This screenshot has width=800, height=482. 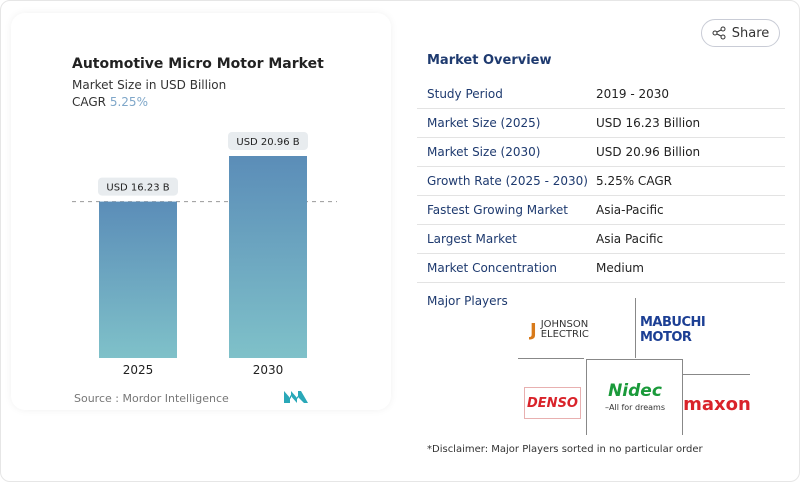 What do you see at coordinates (198, 64) in the screenshot?
I see `chart-title: Automotive Micro Motor Market` at bounding box center [198, 64].